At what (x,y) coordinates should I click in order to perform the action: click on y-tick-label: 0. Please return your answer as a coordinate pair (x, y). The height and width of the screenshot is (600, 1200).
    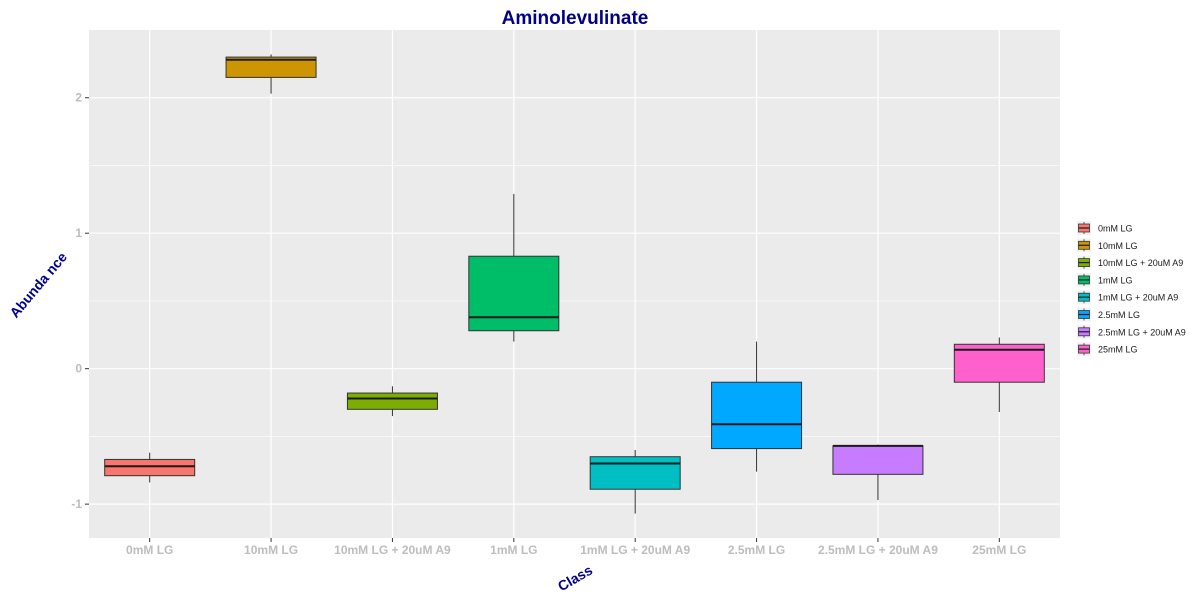
    Looking at the image, I should click on (78, 369).